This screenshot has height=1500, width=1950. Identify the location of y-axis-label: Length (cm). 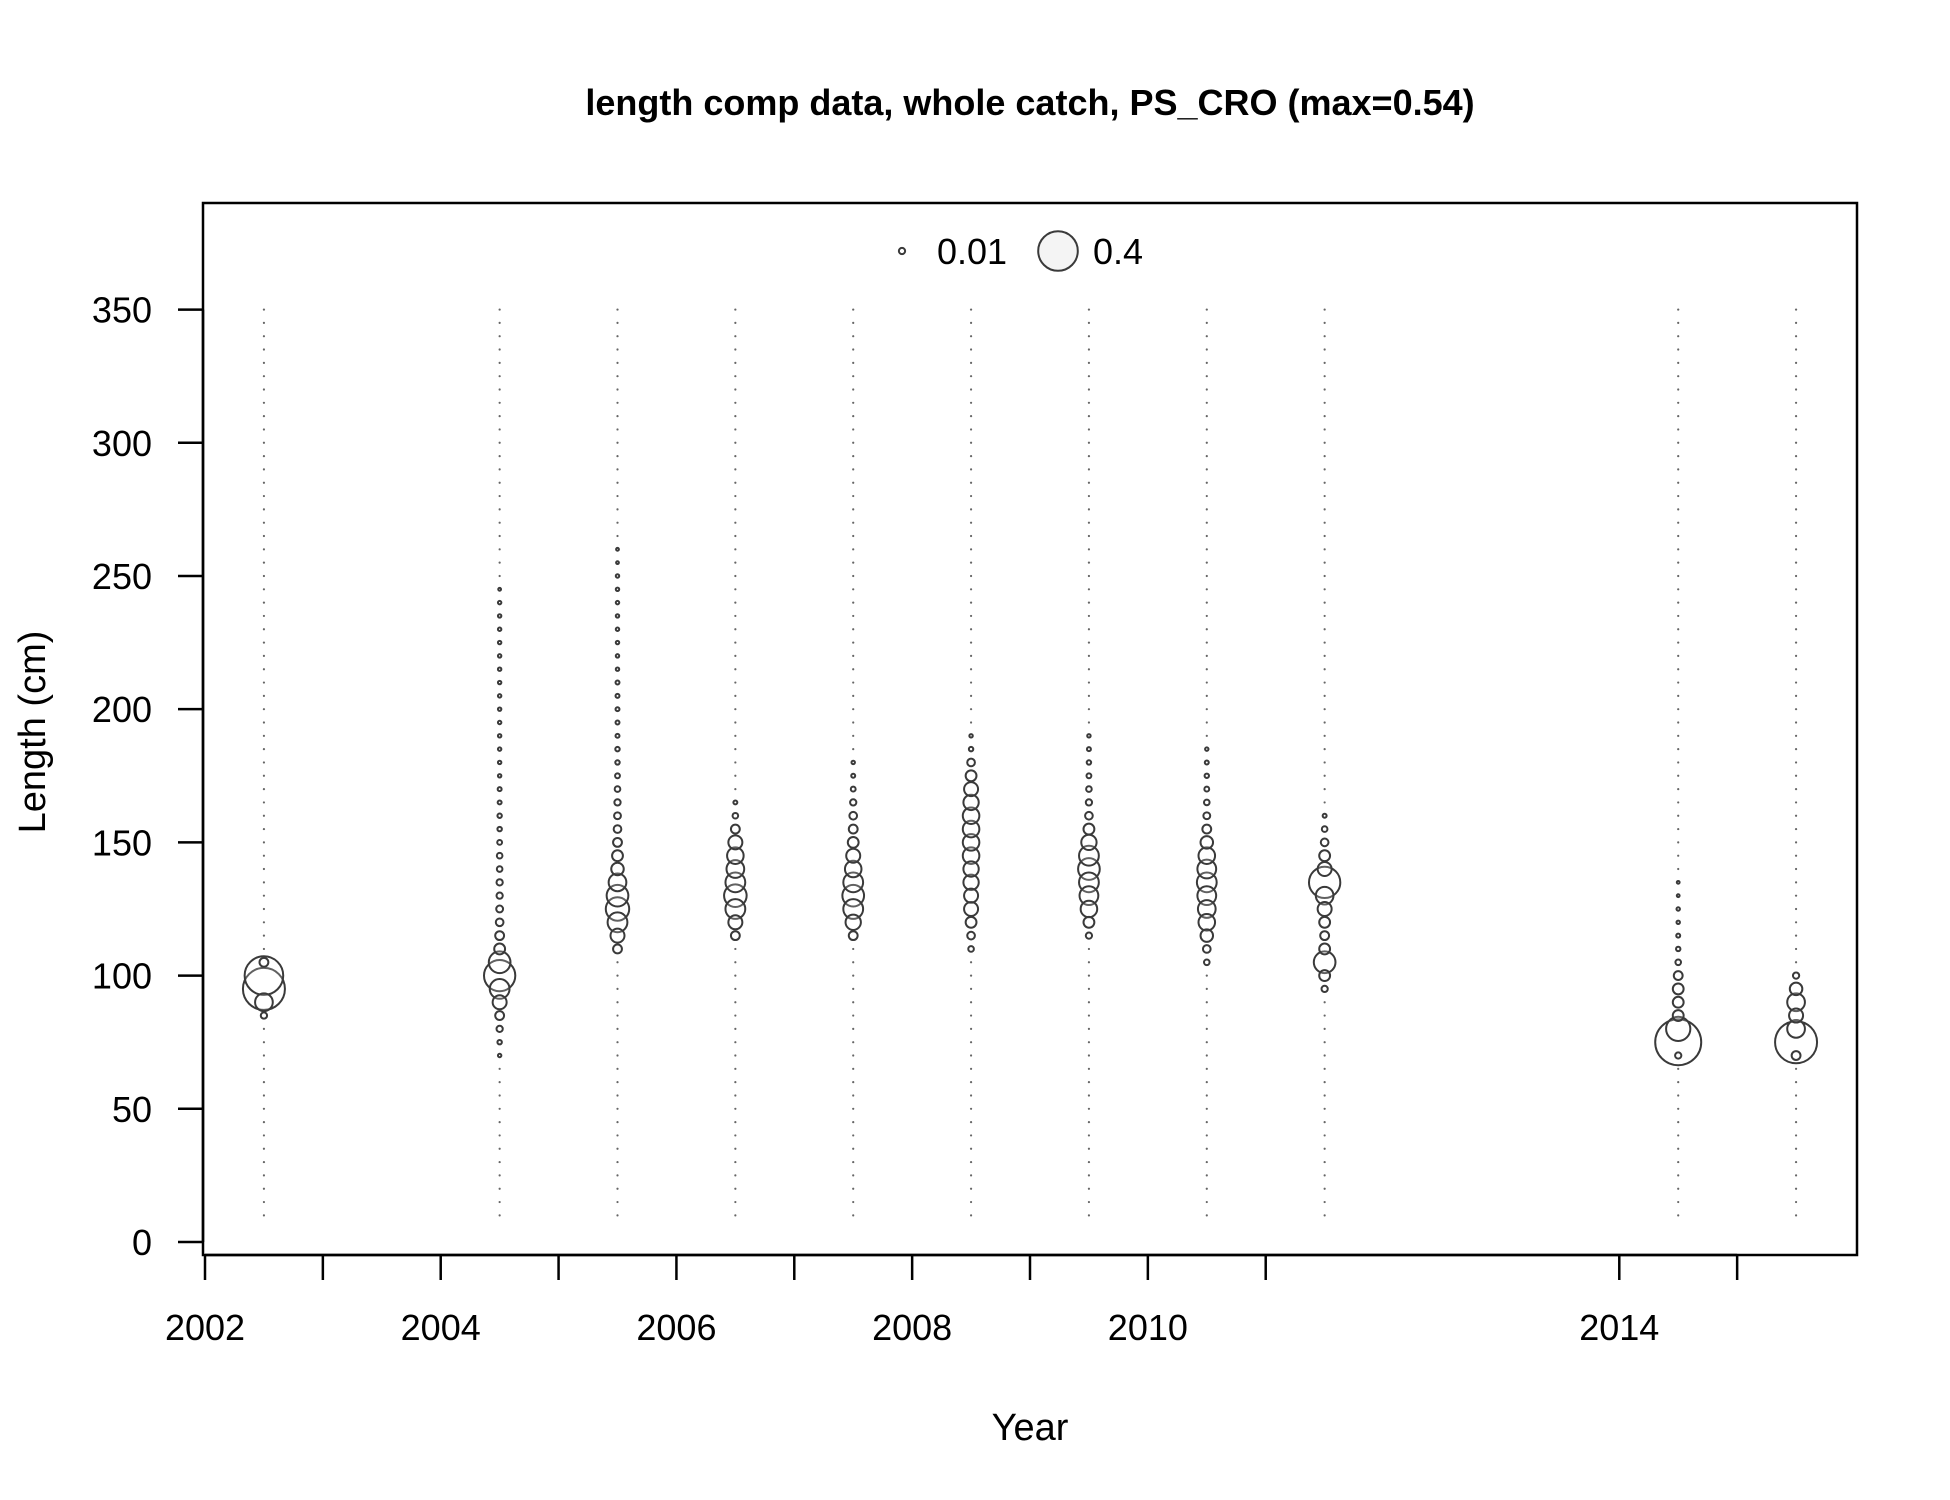
(33, 732).